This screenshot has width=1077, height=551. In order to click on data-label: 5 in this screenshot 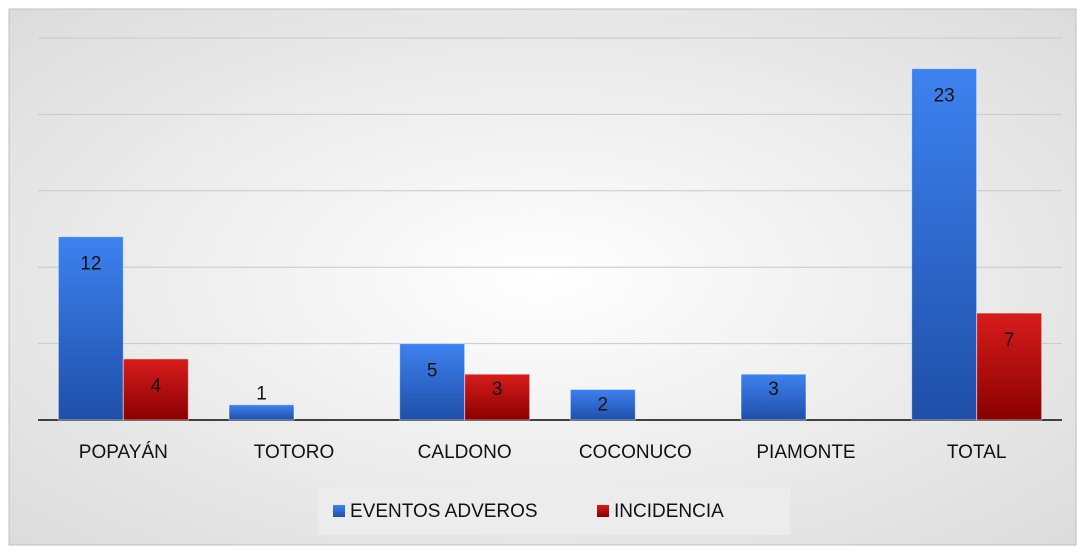, I will do `click(432, 371)`.